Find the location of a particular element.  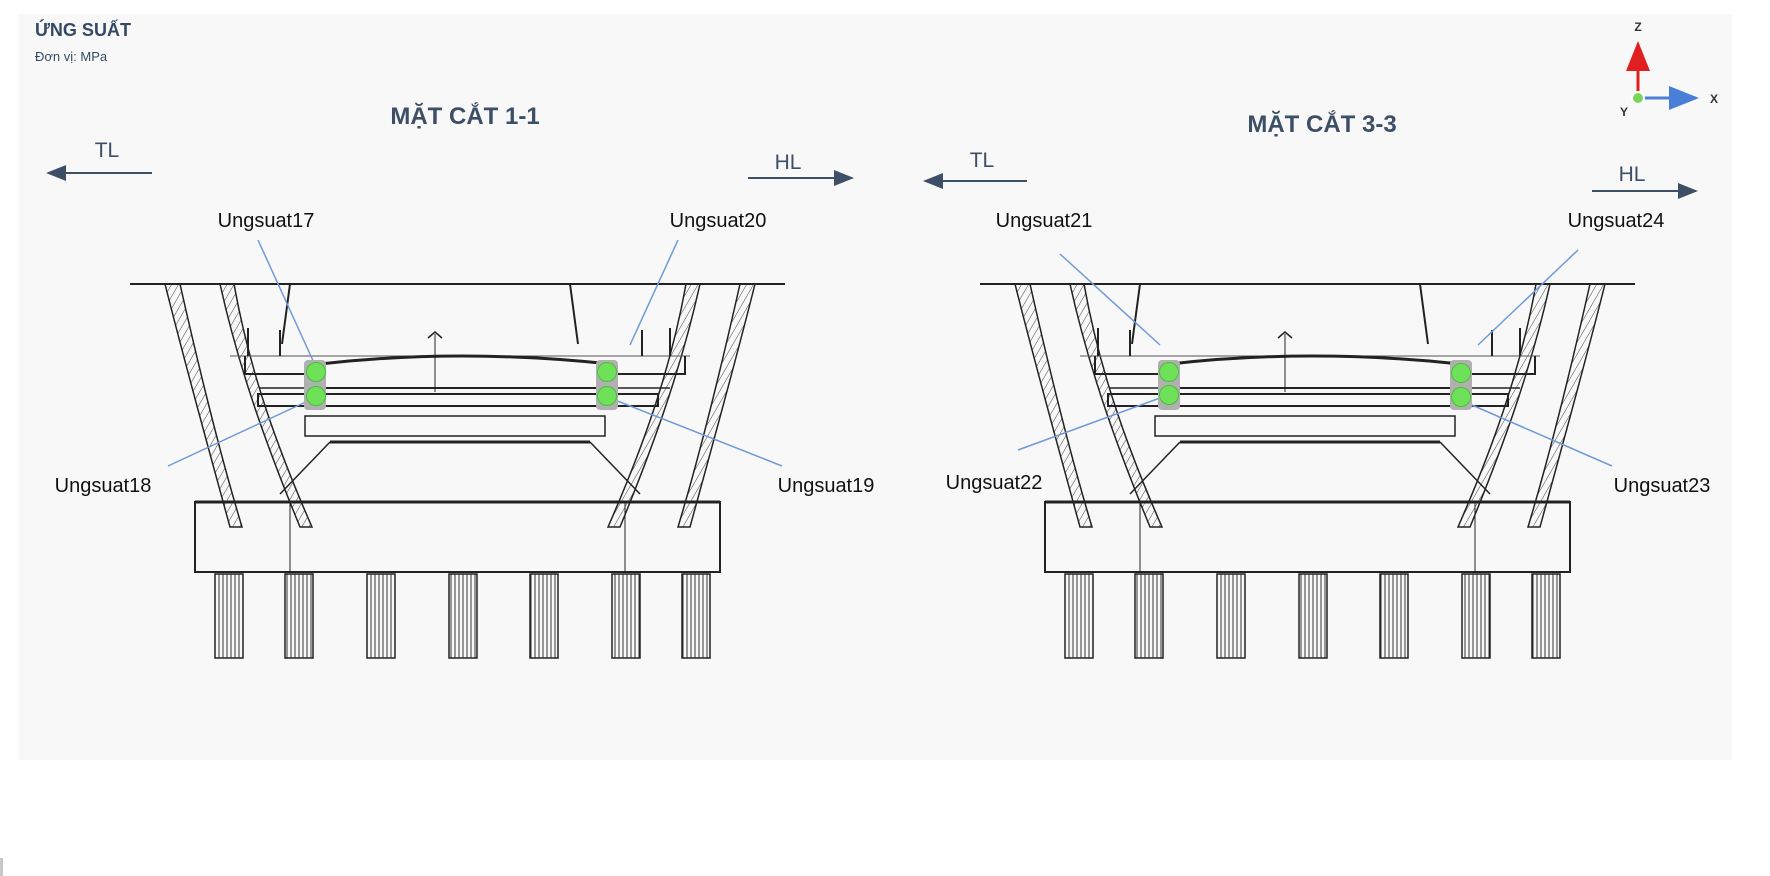

sensor-label-ungsuat20: Ungsuat20 is located at coordinates (718, 221).